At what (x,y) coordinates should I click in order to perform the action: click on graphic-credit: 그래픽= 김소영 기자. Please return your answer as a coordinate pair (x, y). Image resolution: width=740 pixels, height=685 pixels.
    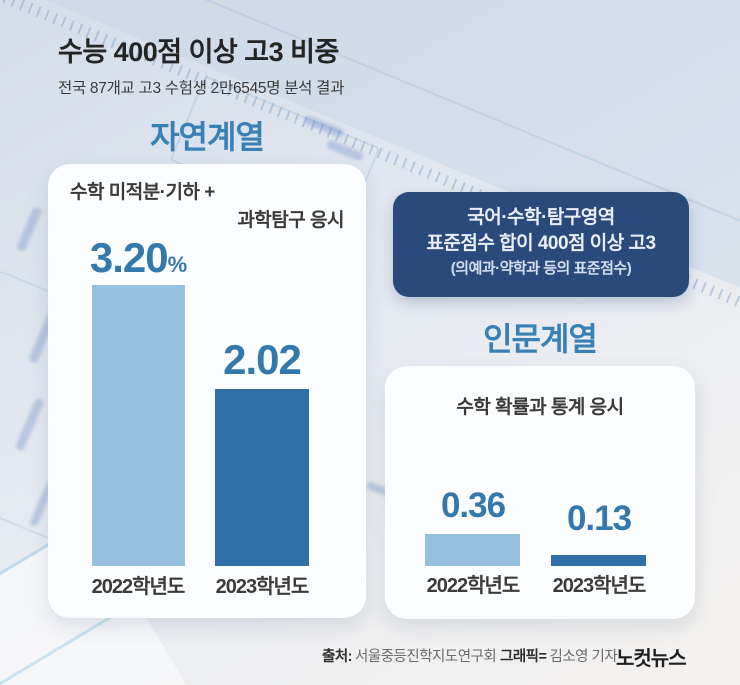
    Looking at the image, I should click on (559, 655).